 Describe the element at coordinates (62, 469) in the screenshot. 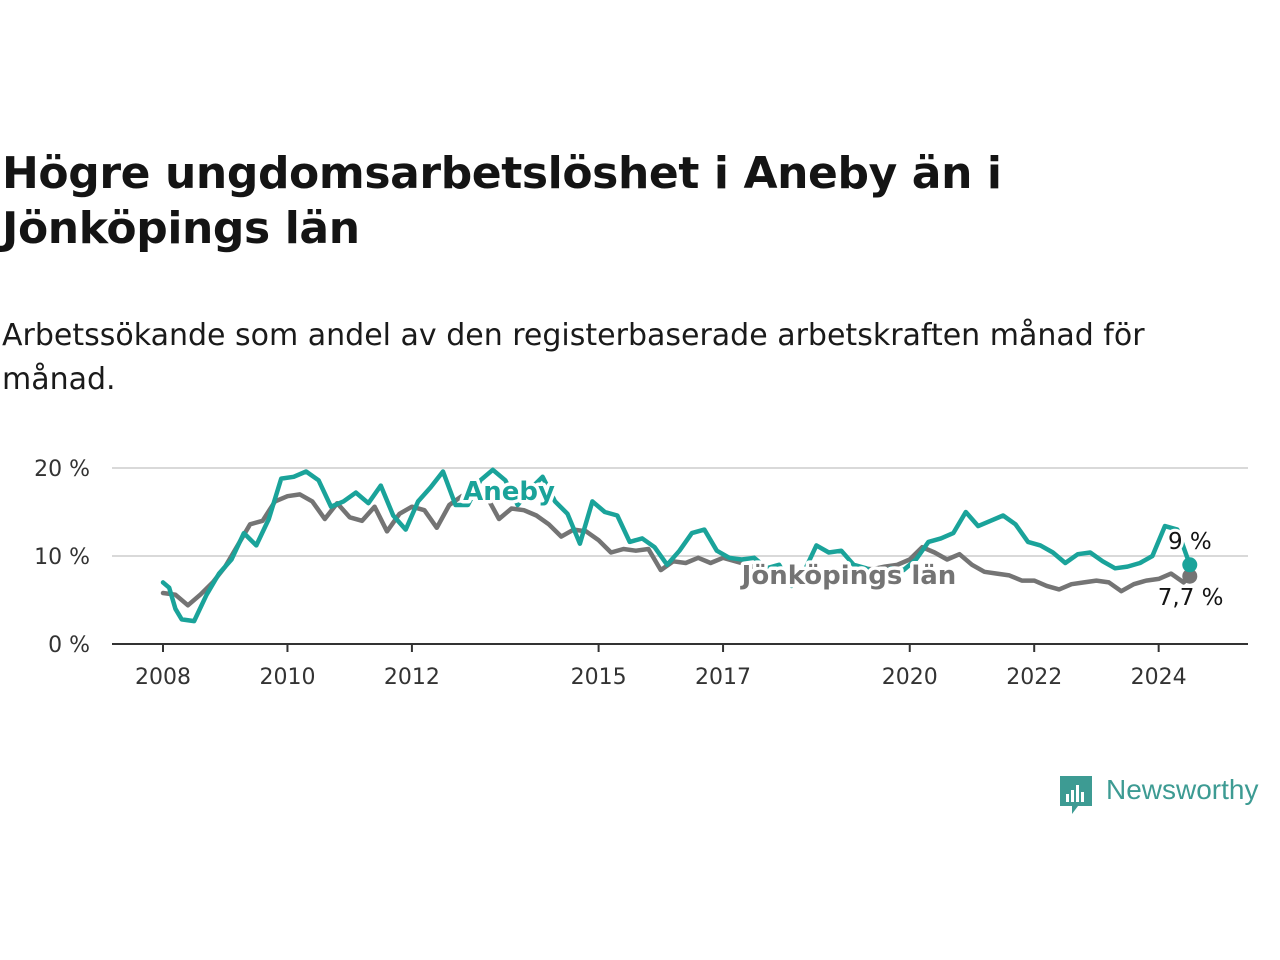

I see `y-tick-label: 20 %` at that location.